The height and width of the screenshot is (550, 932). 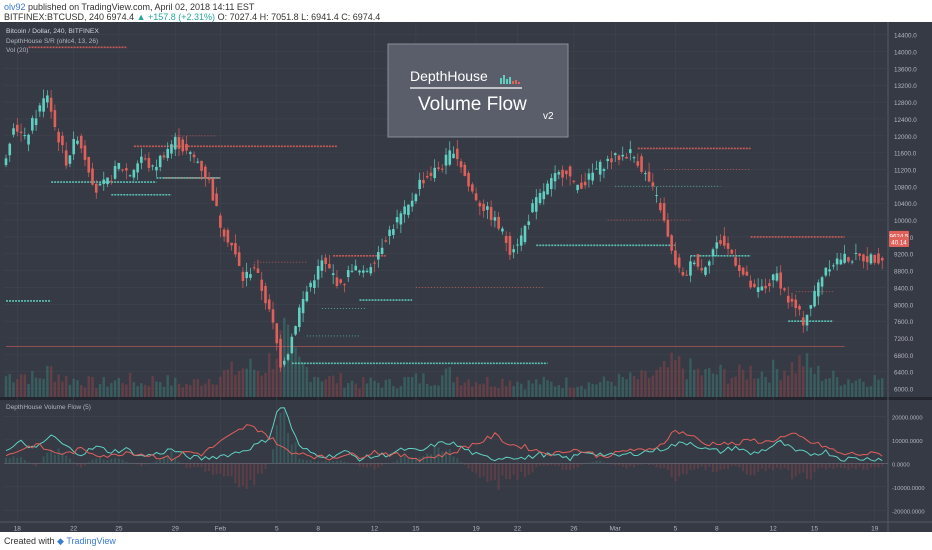 I want to click on footer-brand: TradingView, so click(x=91, y=541).